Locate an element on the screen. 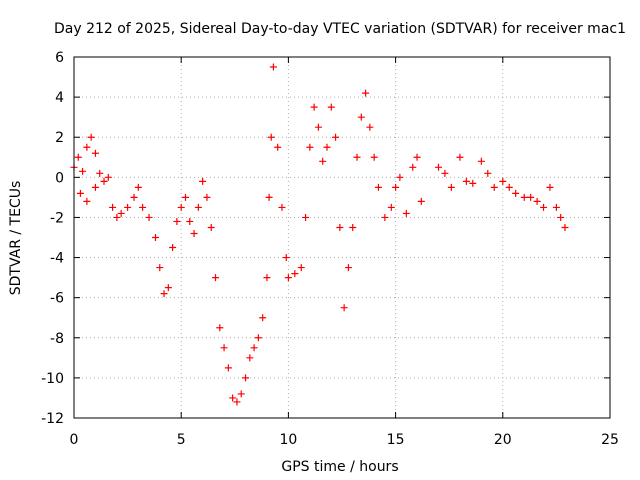 This screenshot has width=640, height=480. x-tick-label: 5 is located at coordinates (181, 440).